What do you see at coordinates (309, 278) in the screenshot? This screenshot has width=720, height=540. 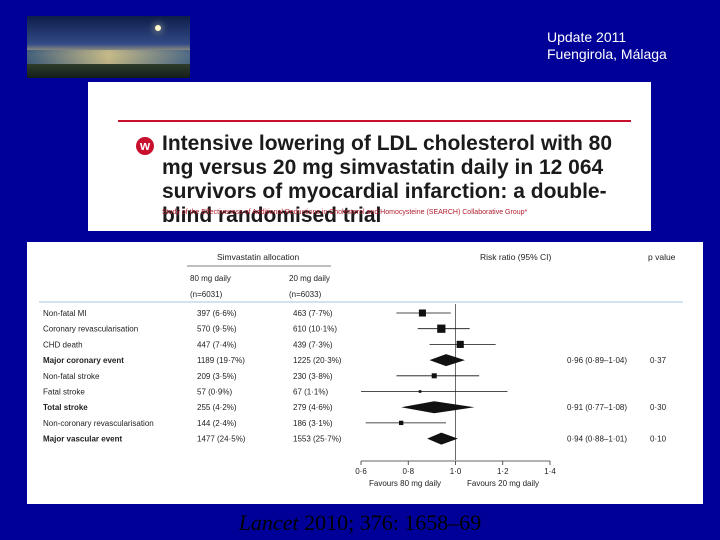 I see `col-20mg-header: 20 mg daily` at bounding box center [309, 278].